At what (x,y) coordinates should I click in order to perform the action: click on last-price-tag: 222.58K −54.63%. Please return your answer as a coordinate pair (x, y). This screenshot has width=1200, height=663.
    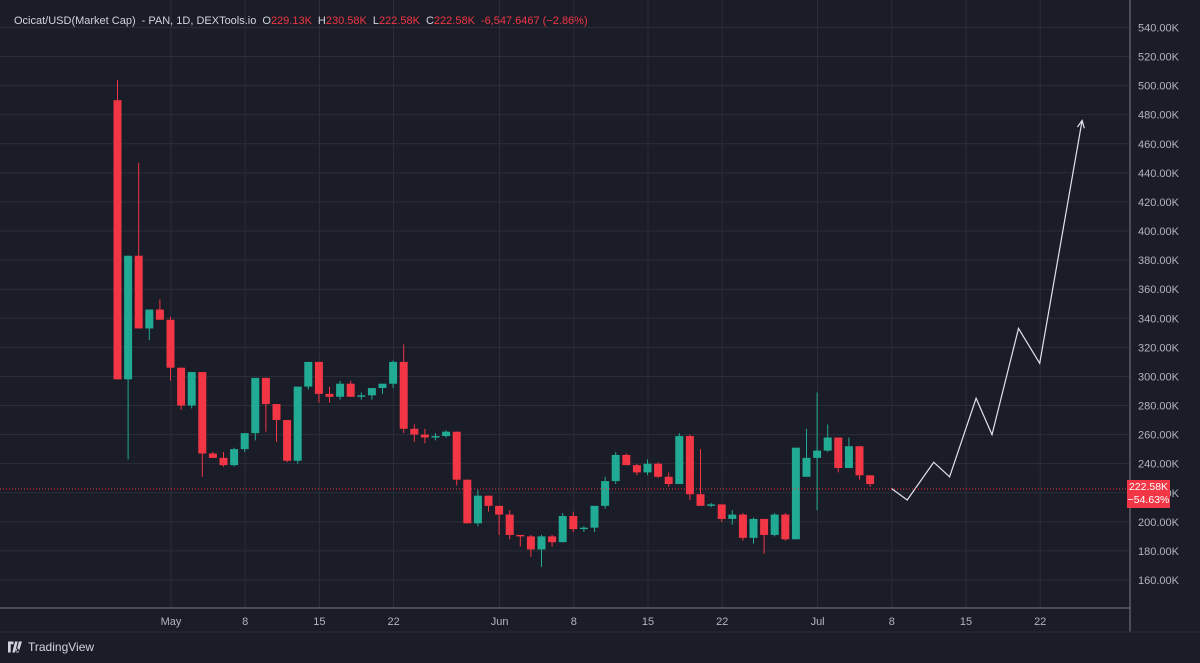
    Looking at the image, I should click on (1148, 494).